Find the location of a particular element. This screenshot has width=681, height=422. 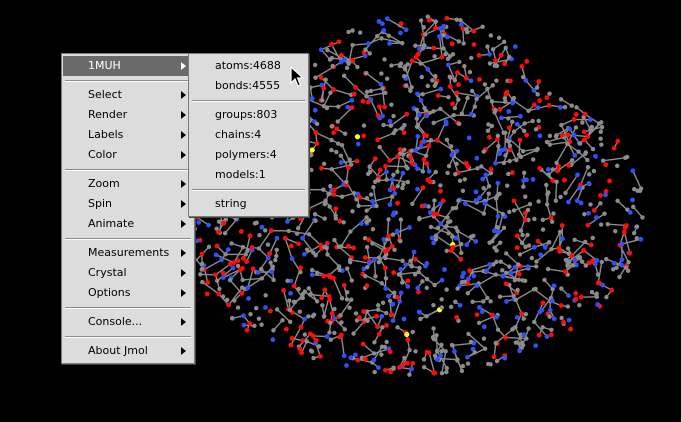

menu-item-label: bonds:4555 is located at coordinates (248, 85).